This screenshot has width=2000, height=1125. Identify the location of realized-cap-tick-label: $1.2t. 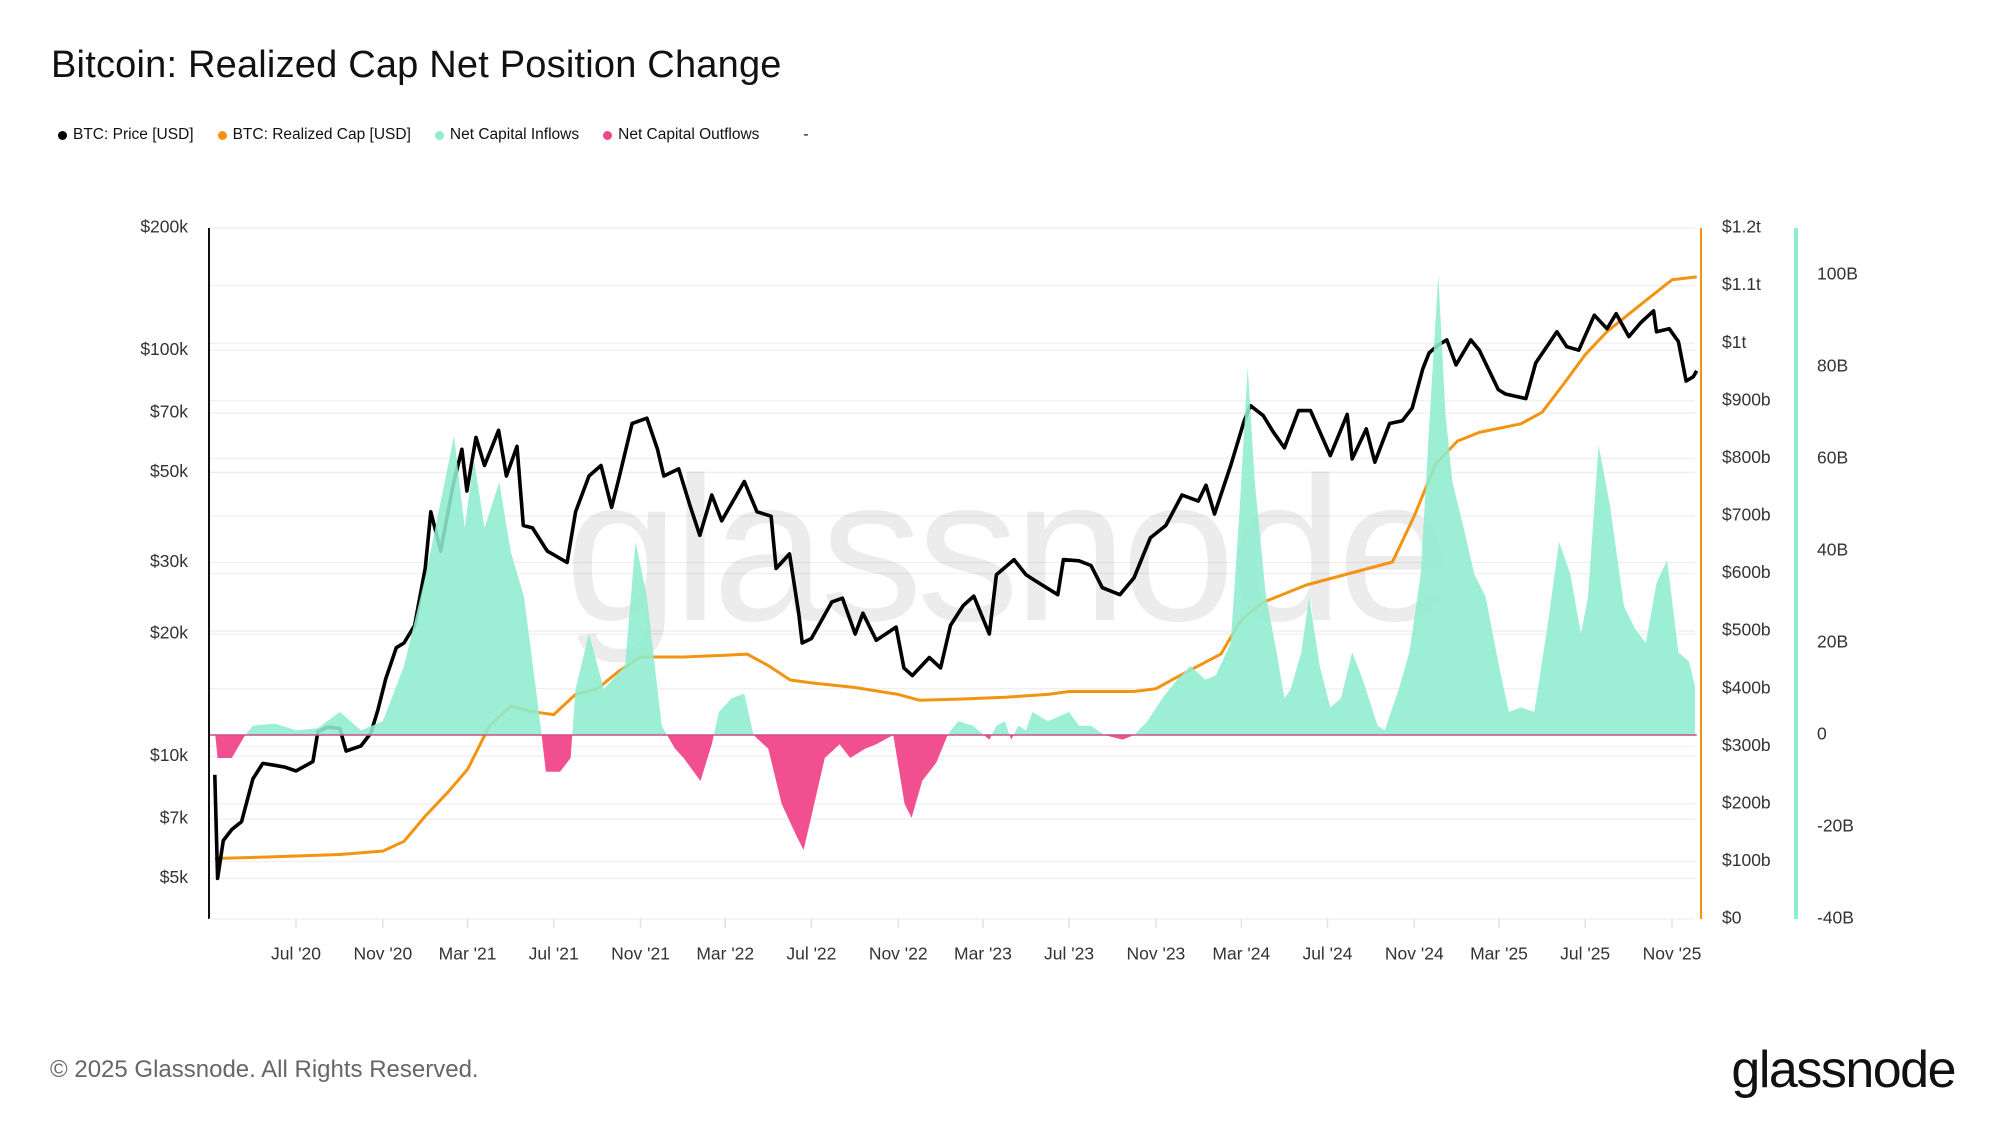
(1741, 227).